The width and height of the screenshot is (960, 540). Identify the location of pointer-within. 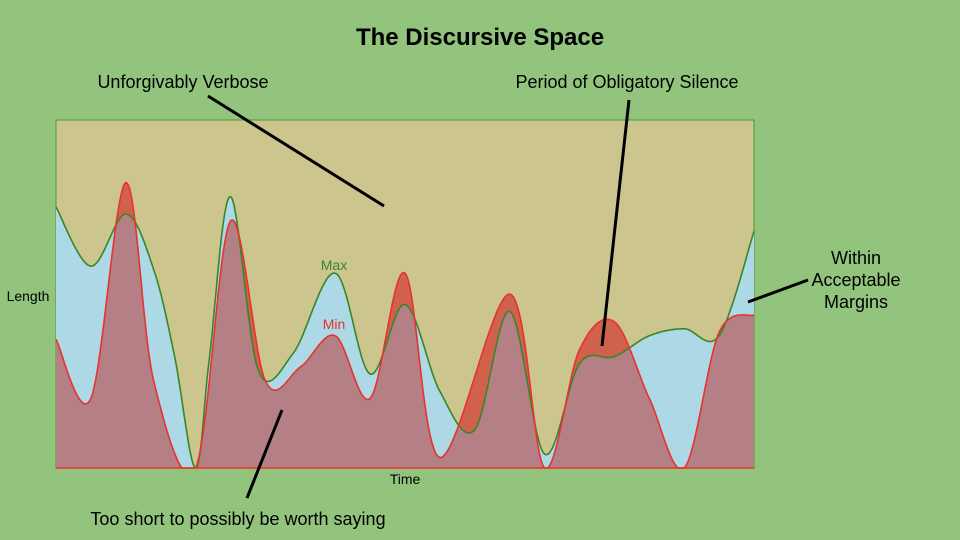
(778, 291).